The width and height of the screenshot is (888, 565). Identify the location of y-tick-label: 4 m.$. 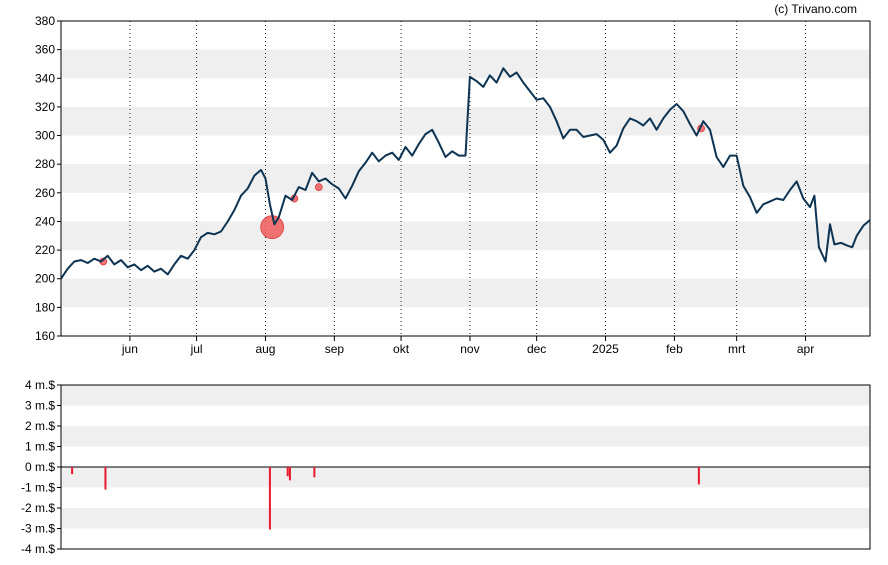
(40, 385).